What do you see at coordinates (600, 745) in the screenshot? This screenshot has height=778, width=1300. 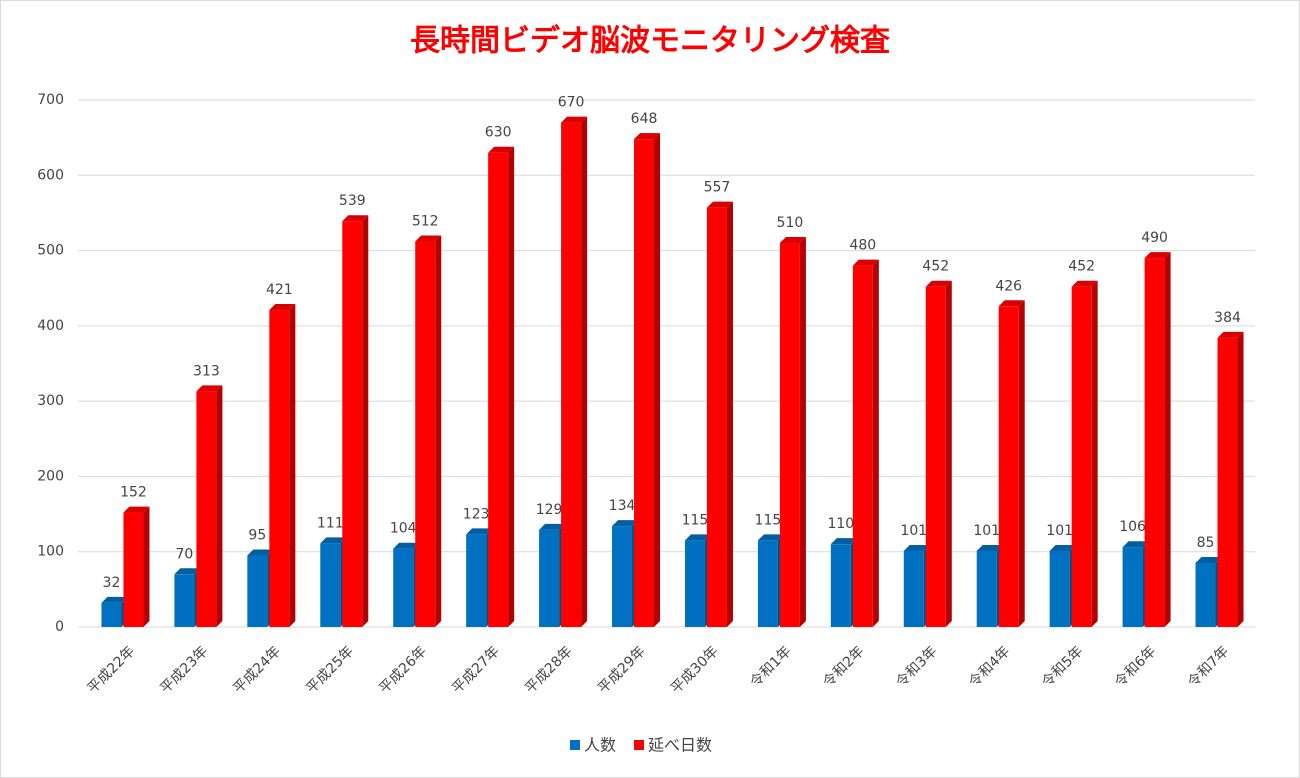 I see `legend-label: 人数` at bounding box center [600, 745].